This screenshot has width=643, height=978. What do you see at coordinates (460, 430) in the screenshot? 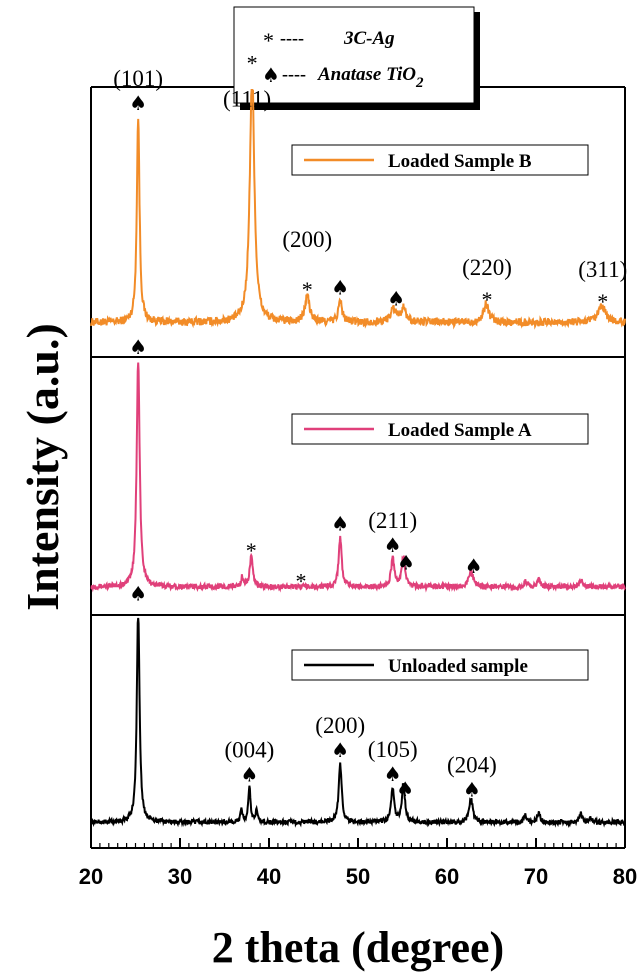
I see `panel-legend-a-label: Loaded Sample A` at bounding box center [460, 430].